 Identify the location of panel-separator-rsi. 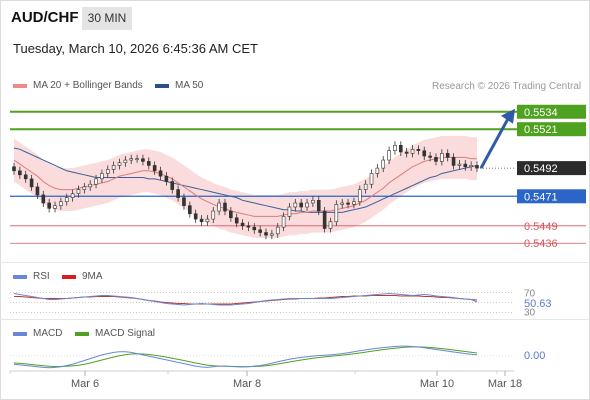
(295, 262).